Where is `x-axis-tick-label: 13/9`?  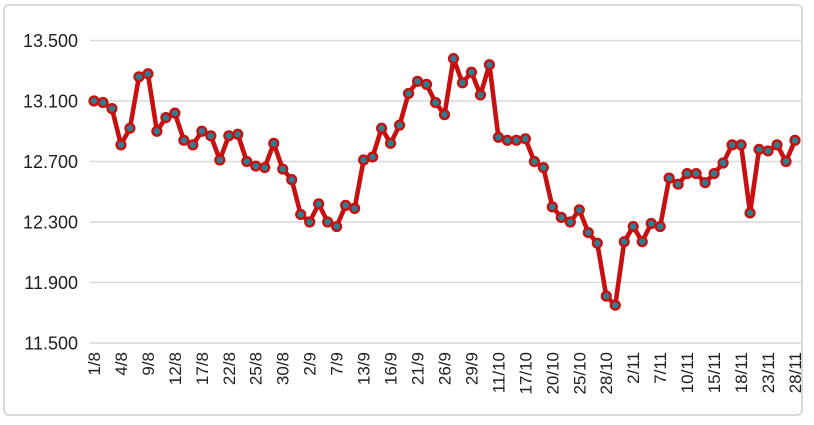 x-axis-tick-label: 13/9 is located at coordinates (364, 368).